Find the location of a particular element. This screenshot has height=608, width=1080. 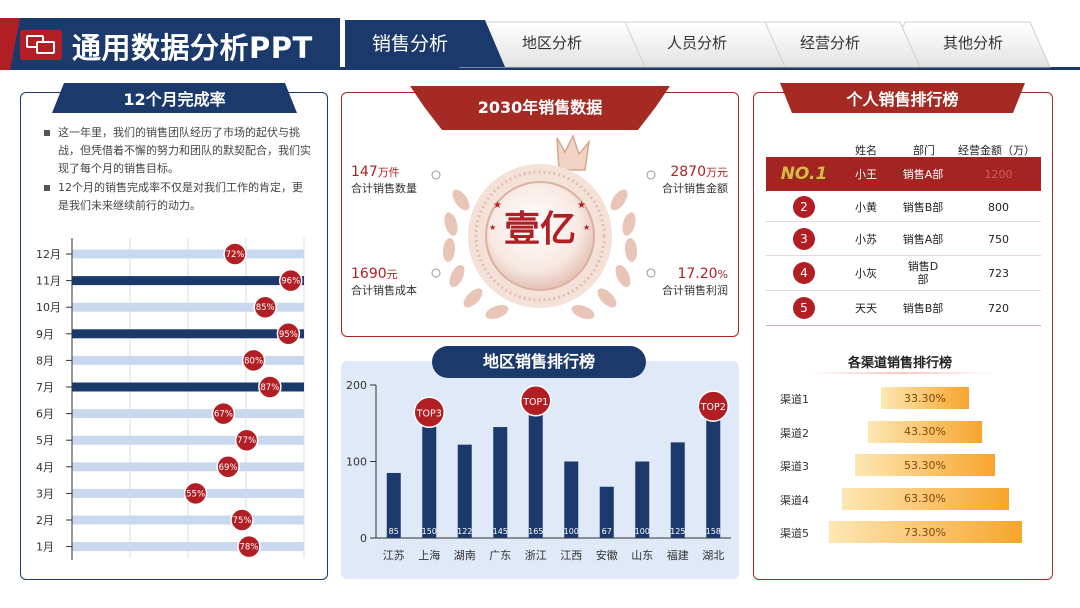

month-tick-label: 9月 is located at coordinates (45, 334).